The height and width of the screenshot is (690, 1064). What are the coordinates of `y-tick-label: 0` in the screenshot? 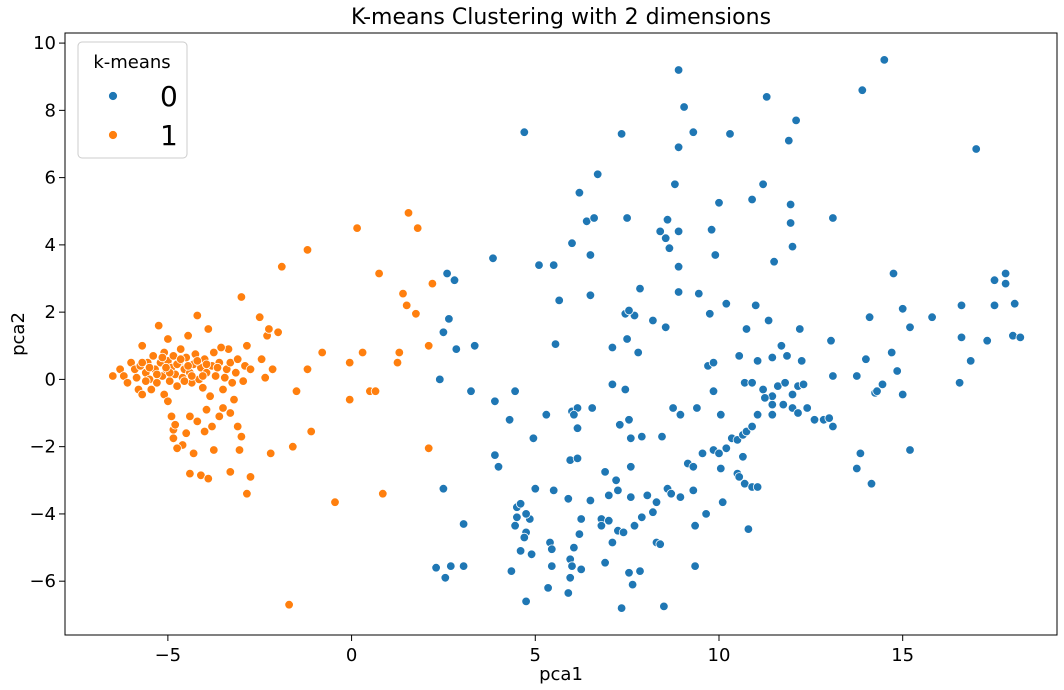 It's located at (50, 379).